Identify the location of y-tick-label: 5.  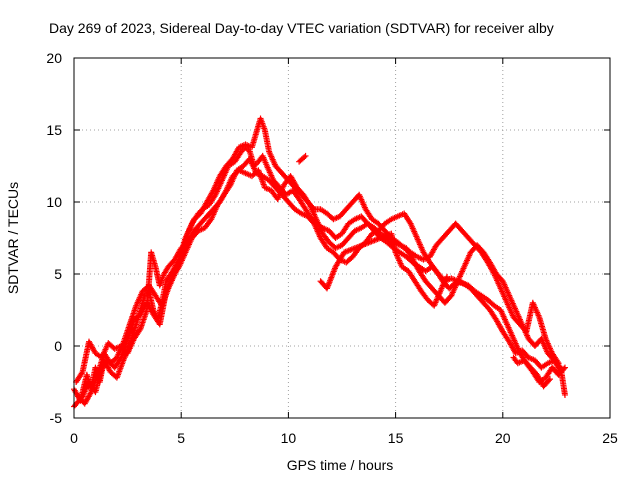
(58, 274).